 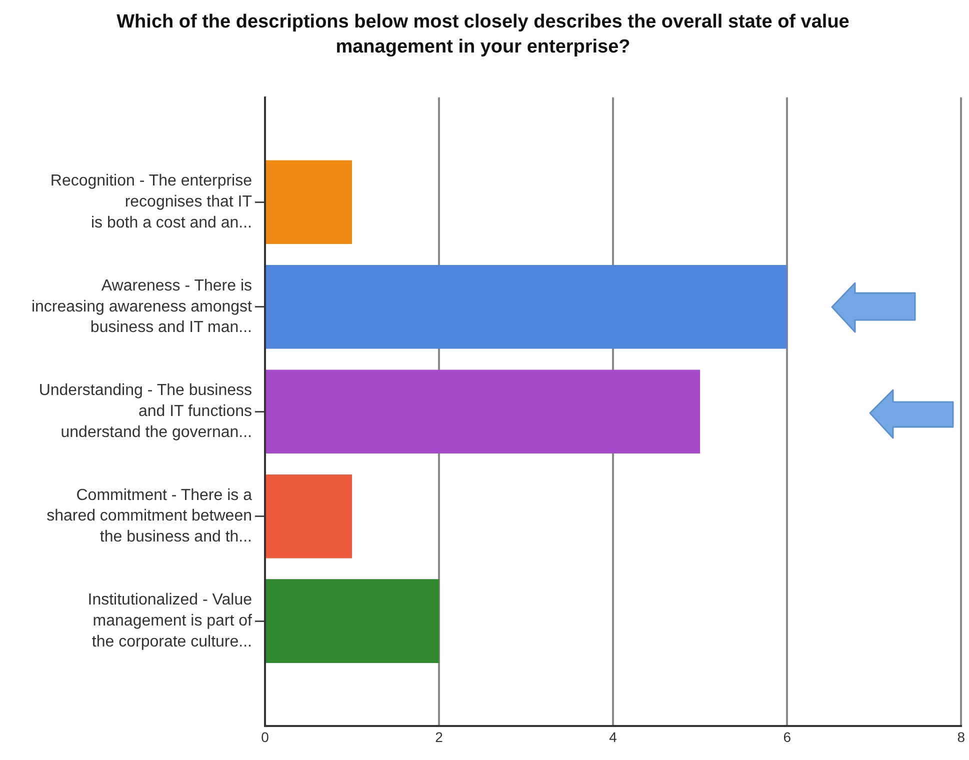 I want to click on x-tick-label: 8, so click(x=961, y=737).